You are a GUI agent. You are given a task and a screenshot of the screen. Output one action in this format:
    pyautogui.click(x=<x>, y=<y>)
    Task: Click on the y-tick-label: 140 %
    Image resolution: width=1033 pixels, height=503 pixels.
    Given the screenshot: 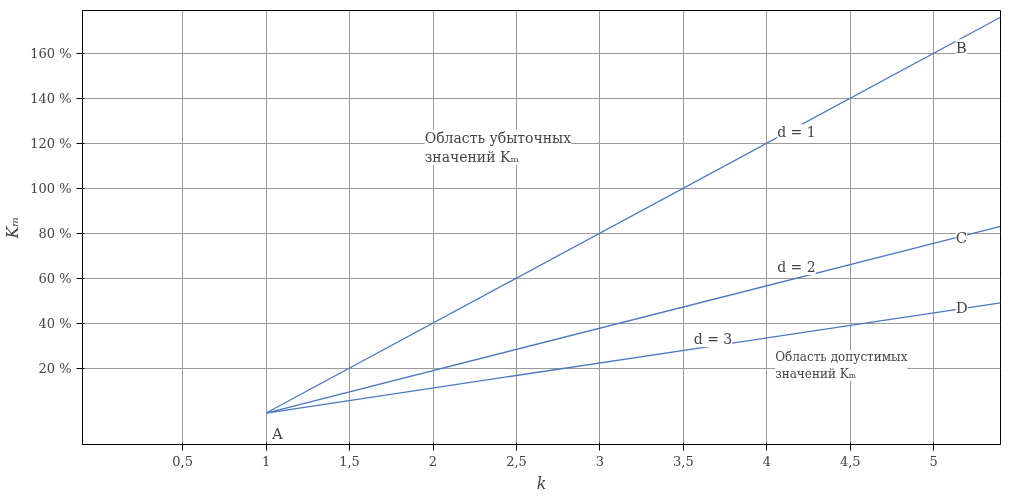 What is the action you would take?
    pyautogui.click(x=51, y=98)
    